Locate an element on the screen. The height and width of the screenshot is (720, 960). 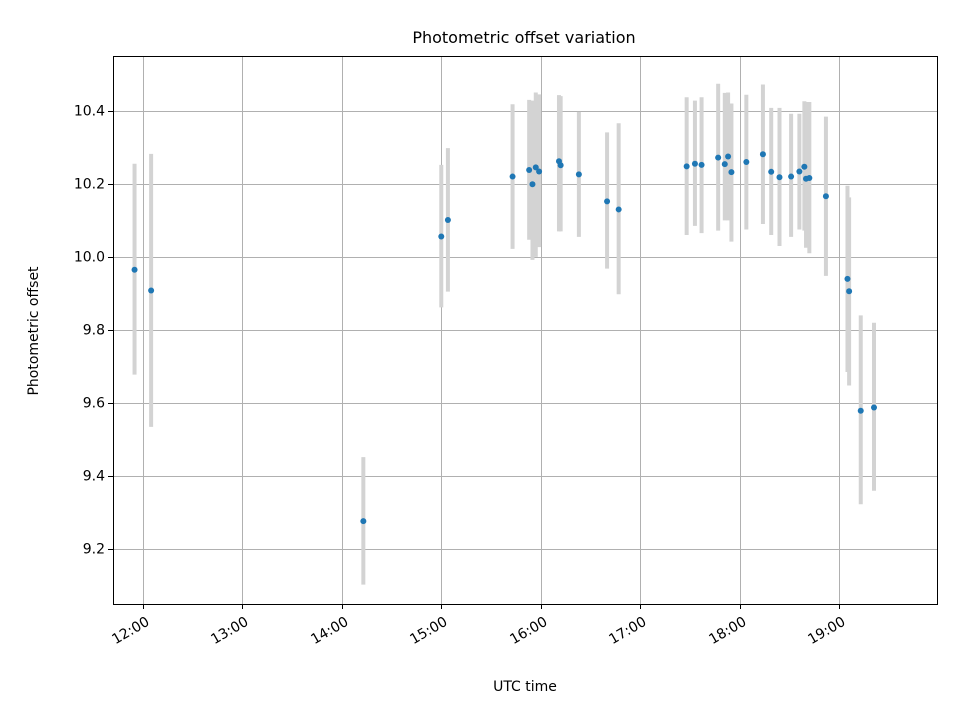
y-tick-label: 9.4 is located at coordinates (94, 477).